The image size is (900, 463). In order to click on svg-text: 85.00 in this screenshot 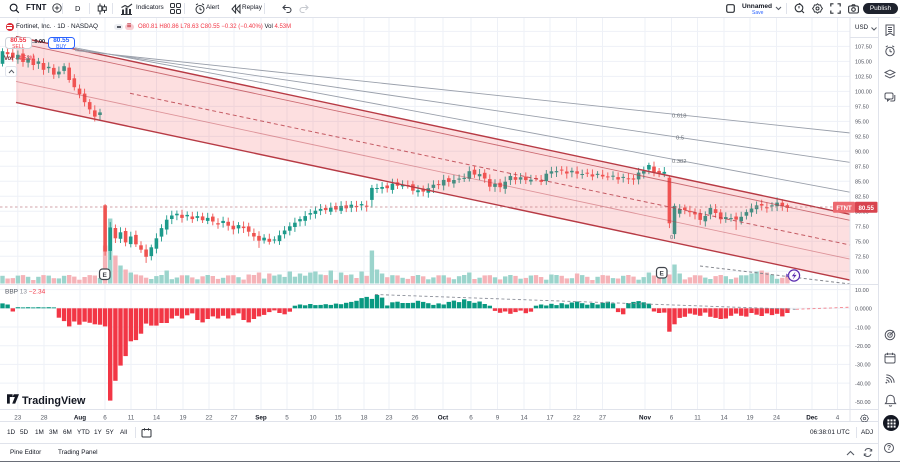, I will do `click(862, 183)`.